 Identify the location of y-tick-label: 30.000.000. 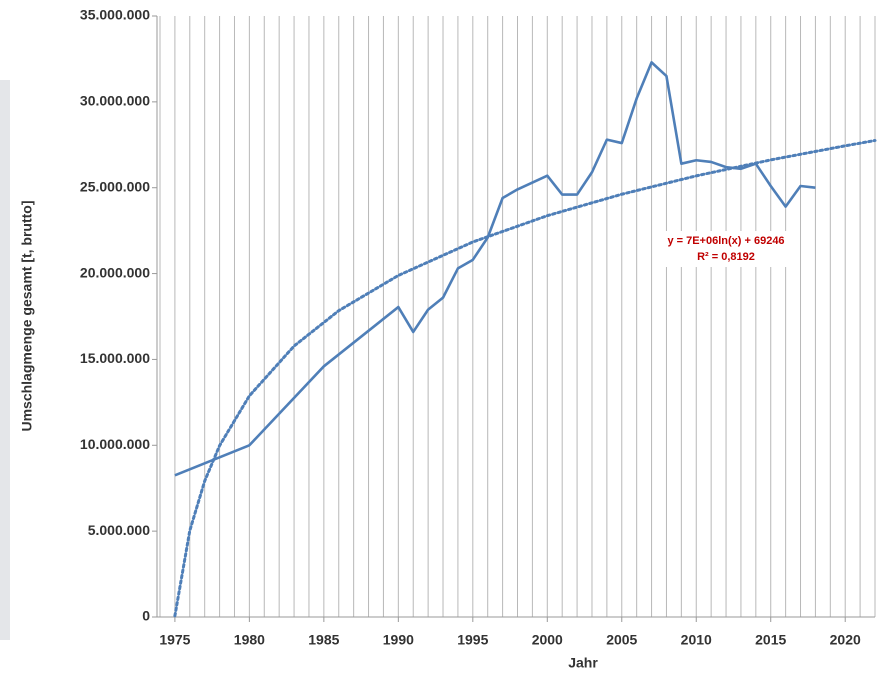
(115, 101).